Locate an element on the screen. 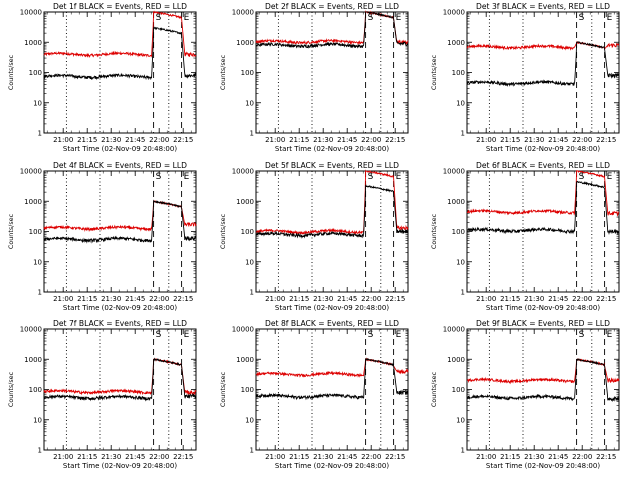 This screenshot has width=640, height=480. panel-title: Det 3f BLACK = Events, RED = LLD is located at coordinates (543, 6).